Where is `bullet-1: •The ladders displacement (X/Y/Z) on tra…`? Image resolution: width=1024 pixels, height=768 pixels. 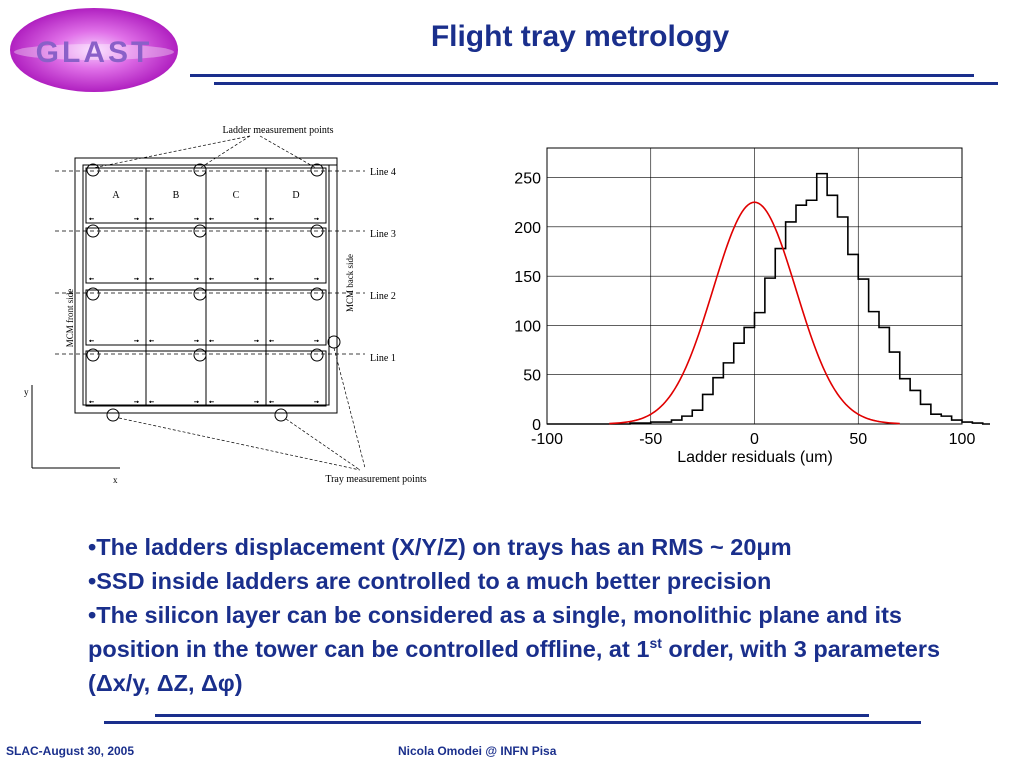
bullet-1: •The ladders displacement (X/Y/Z) on tra… is located at coordinates (440, 547).